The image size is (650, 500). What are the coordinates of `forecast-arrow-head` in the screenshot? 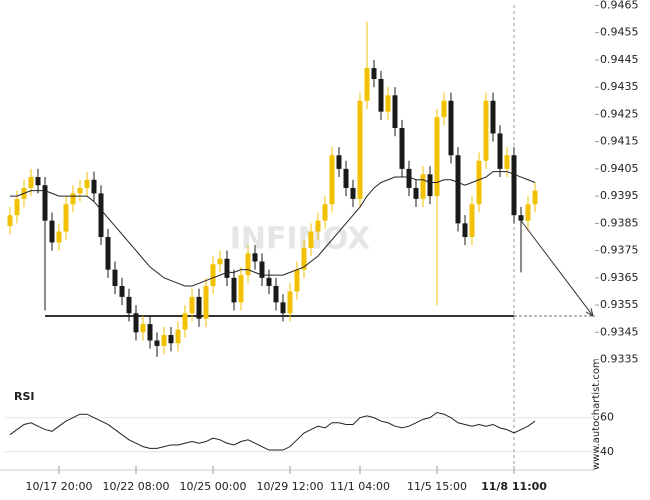 It's located at (589, 312).